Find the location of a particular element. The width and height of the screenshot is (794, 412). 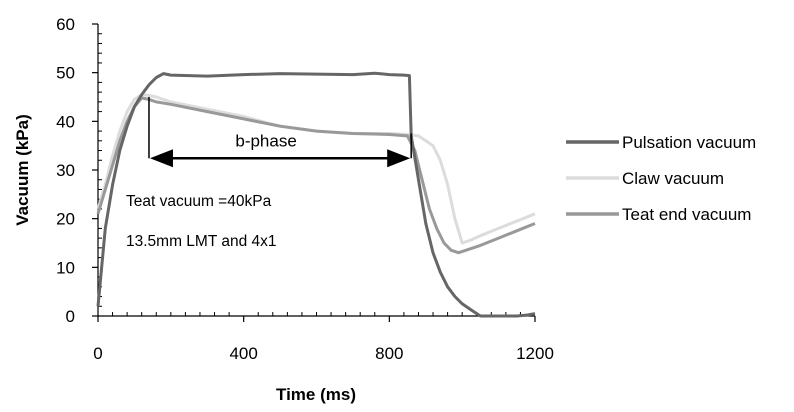

b-phase-arrow-right-head is located at coordinates (399, 158).